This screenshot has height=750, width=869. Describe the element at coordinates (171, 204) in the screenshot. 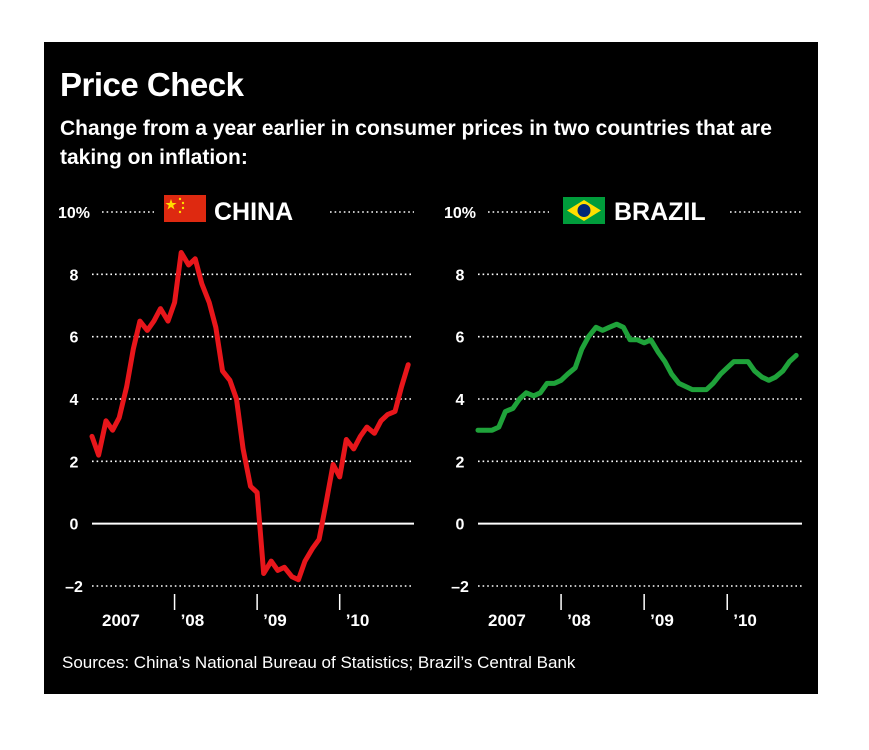

I see `flag-star` at that location.